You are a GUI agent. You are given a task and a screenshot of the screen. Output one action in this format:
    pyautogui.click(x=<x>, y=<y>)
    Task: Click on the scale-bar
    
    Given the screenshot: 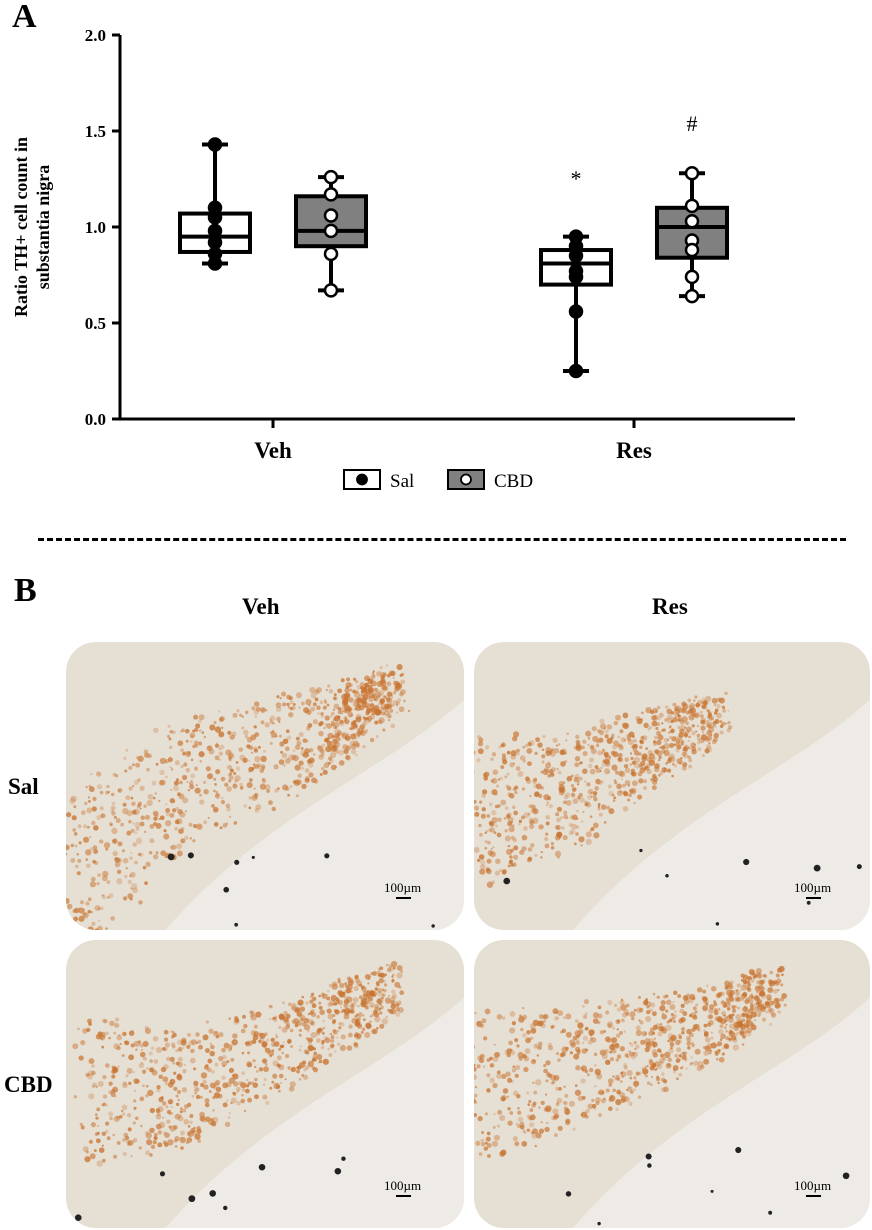 What is the action you would take?
    pyautogui.click(x=813, y=1196)
    